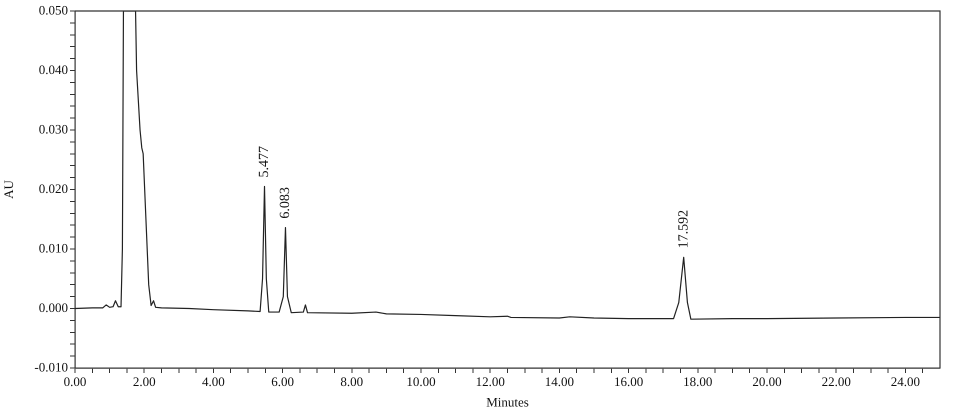  I want to click on annotation: 5.477, so click(264, 162).